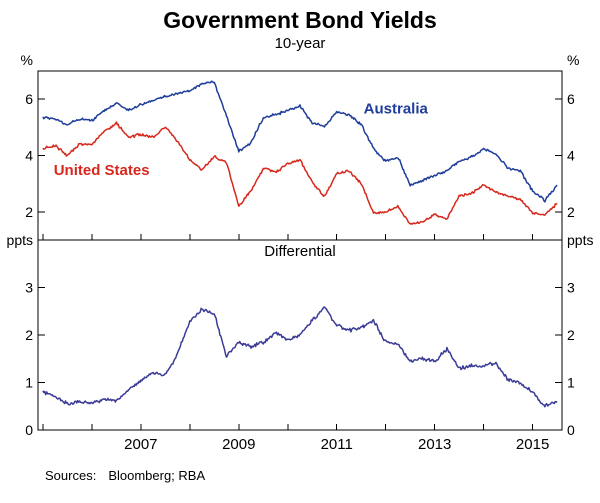 This screenshot has width=600, height=503. What do you see at coordinates (571, 383) in the screenshot?
I see `ytick-label-right: 1` at bounding box center [571, 383].